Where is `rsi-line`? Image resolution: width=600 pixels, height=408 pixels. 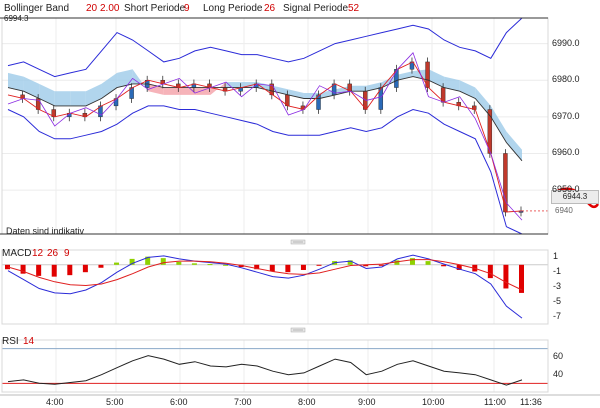
rsi-line is located at coordinates (265, 370).